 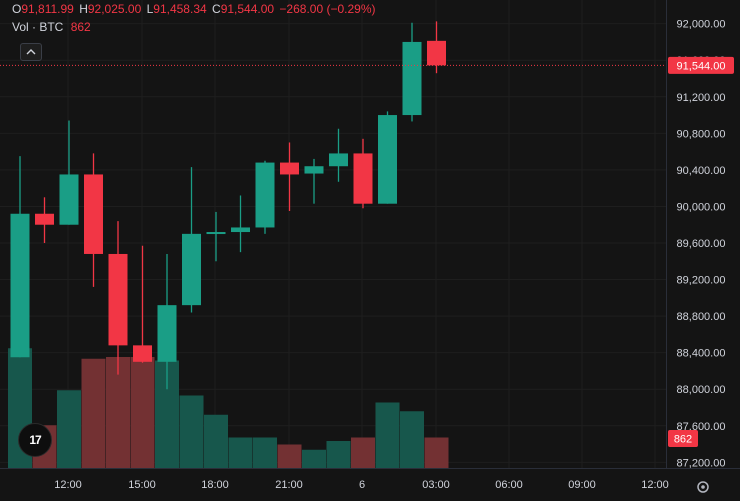 What do you see at coordinates (216, 9) in the screenshot?
I see `legend-close-key: C` at bounding box center [216, 9].